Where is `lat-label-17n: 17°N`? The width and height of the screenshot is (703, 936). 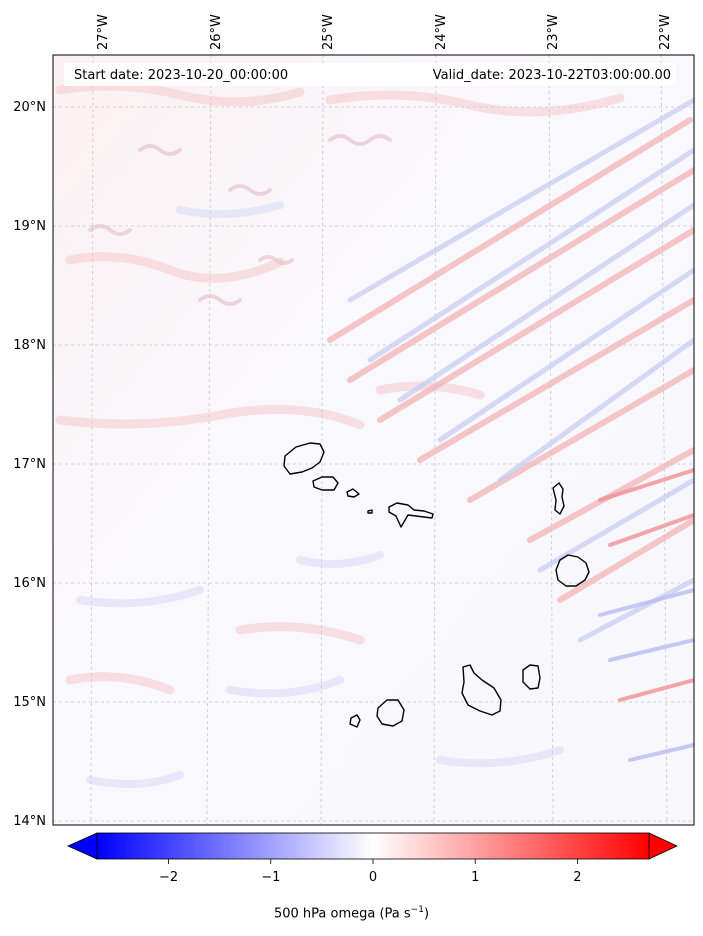 lat-label-17n: 17°N is located at coordinates (29, 464).